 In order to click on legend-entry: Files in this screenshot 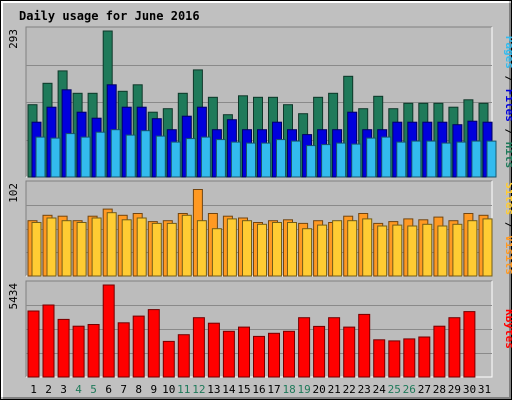, I will do `click(507, 105)`.